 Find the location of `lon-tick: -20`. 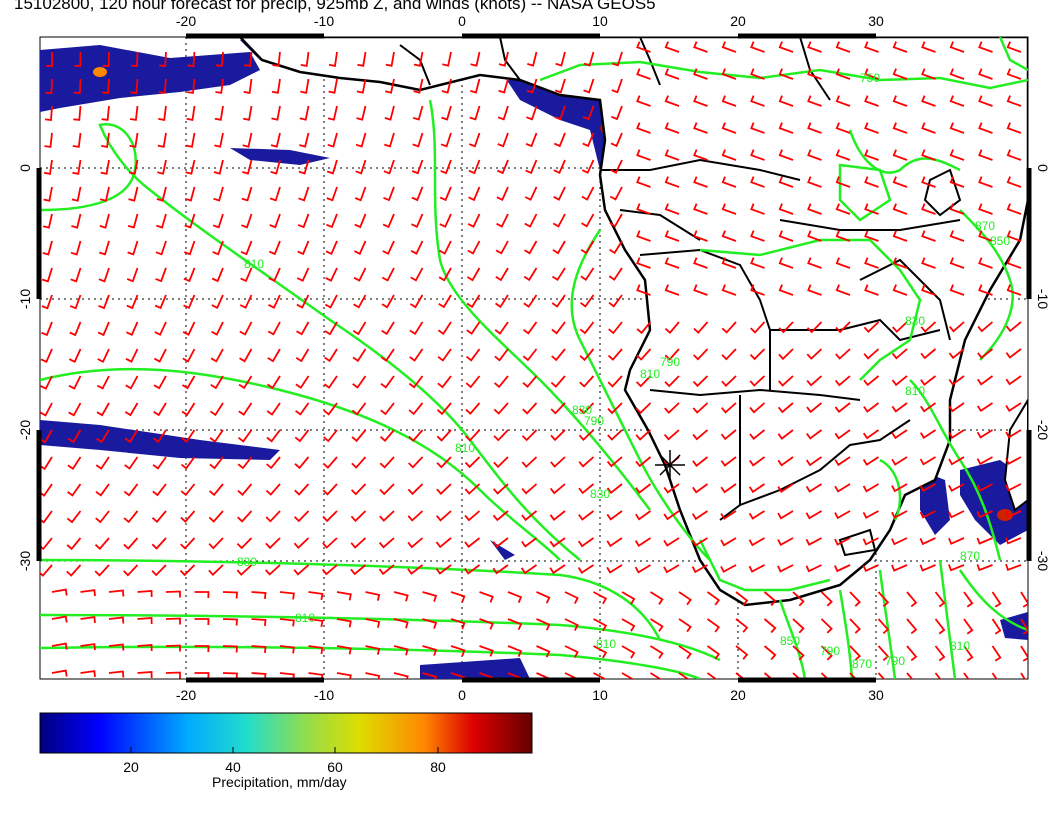

lon-tick: -20 is located at coordinates (186, 21).